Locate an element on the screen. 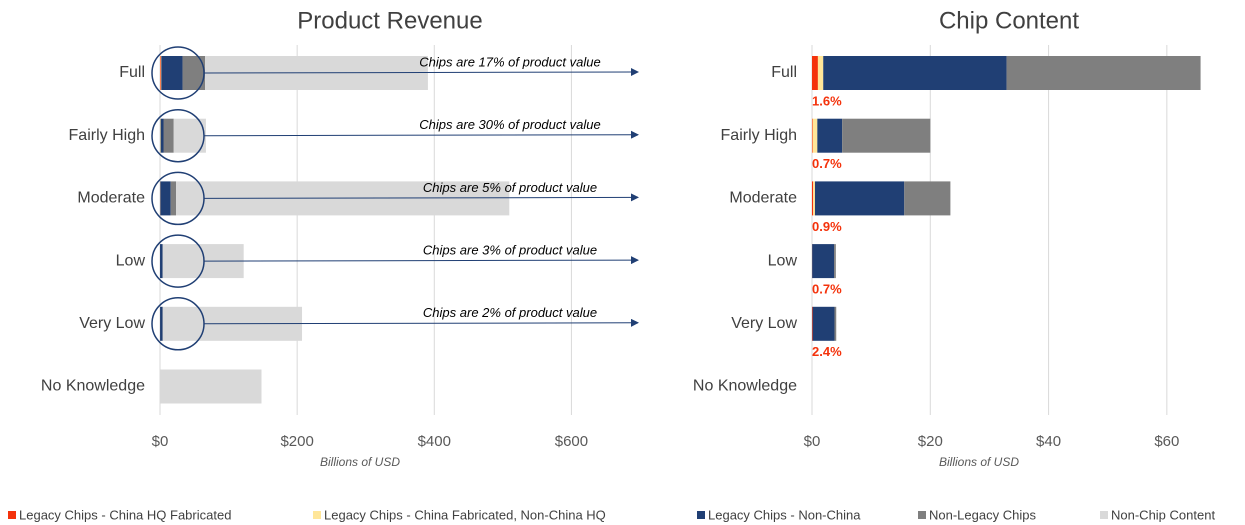 Image resolution: width=1245 pixels, height=525 pixels. bar-note: 2.4% is located at coordinates (827, 351).